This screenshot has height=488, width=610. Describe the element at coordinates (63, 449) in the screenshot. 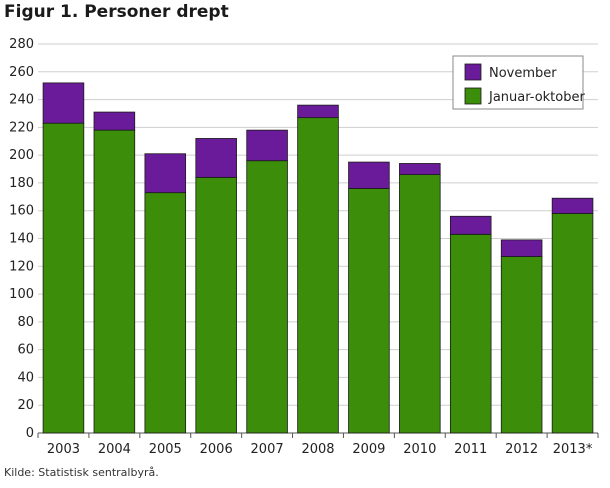

I see `x-tick-label: 2003` at that location.